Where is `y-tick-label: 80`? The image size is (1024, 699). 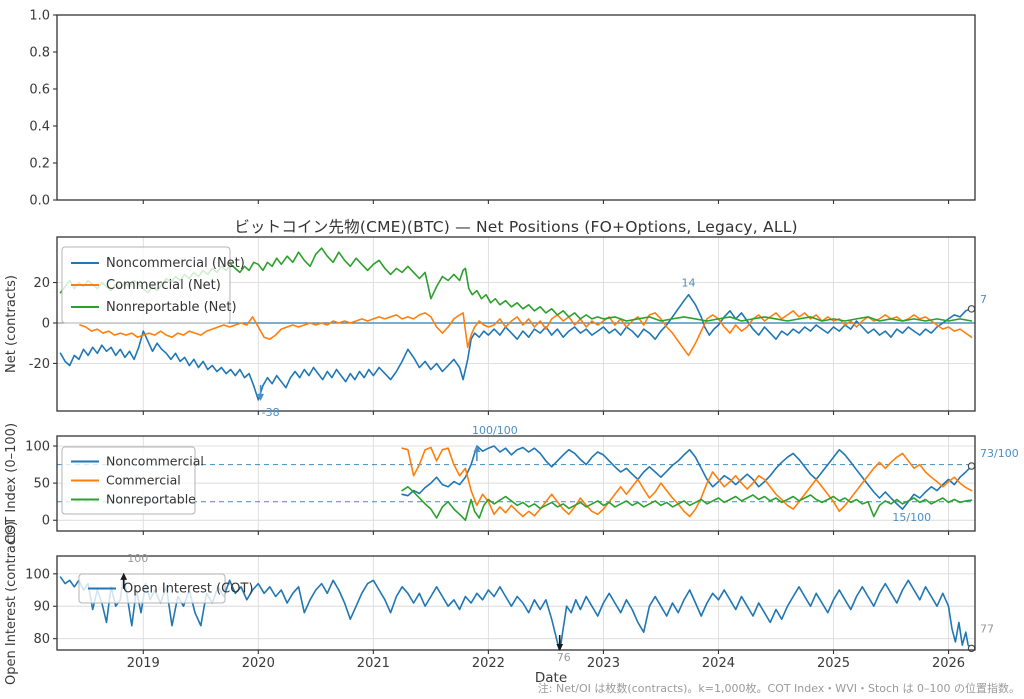 y-tick-label: 80 is located at coordinates (41, 639).